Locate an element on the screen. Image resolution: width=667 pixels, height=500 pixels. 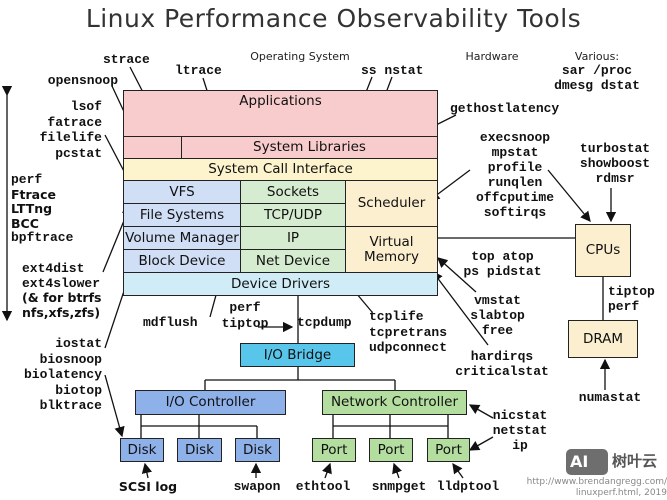
tool-vm-group: vmstat slabtop free is located at coordinates (497, 315).